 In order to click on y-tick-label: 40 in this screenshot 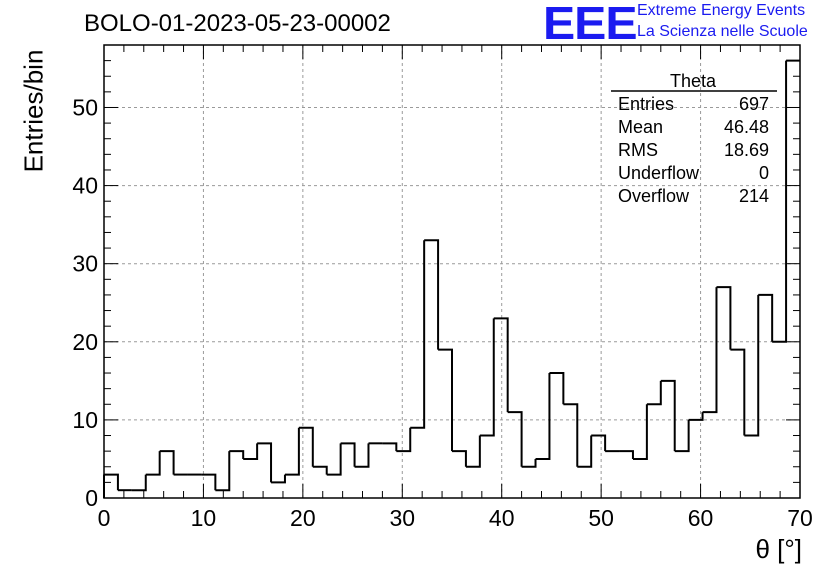, I will do `click(85, 186)`.